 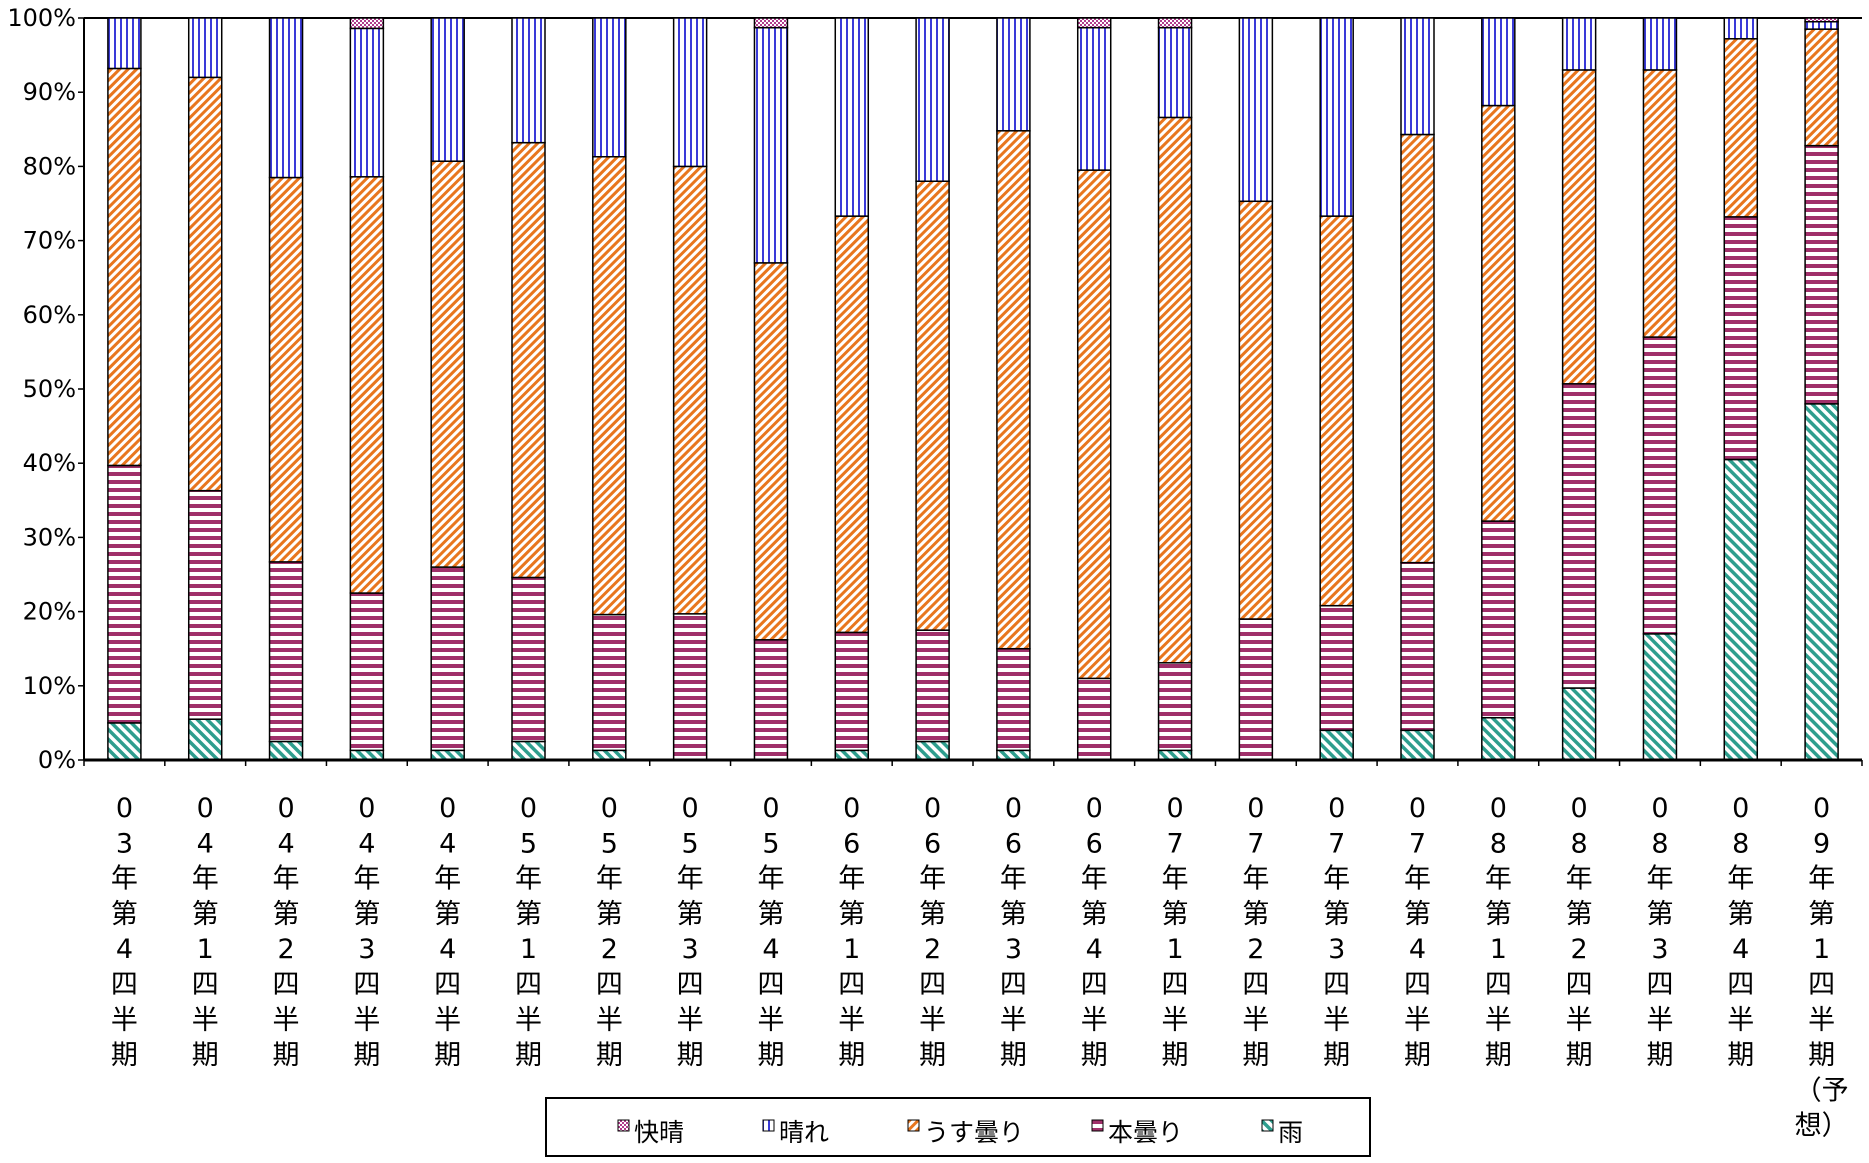 I want to click on x-category-label: 0 8 年第 2 四半期, so click(x=1579, y=932).